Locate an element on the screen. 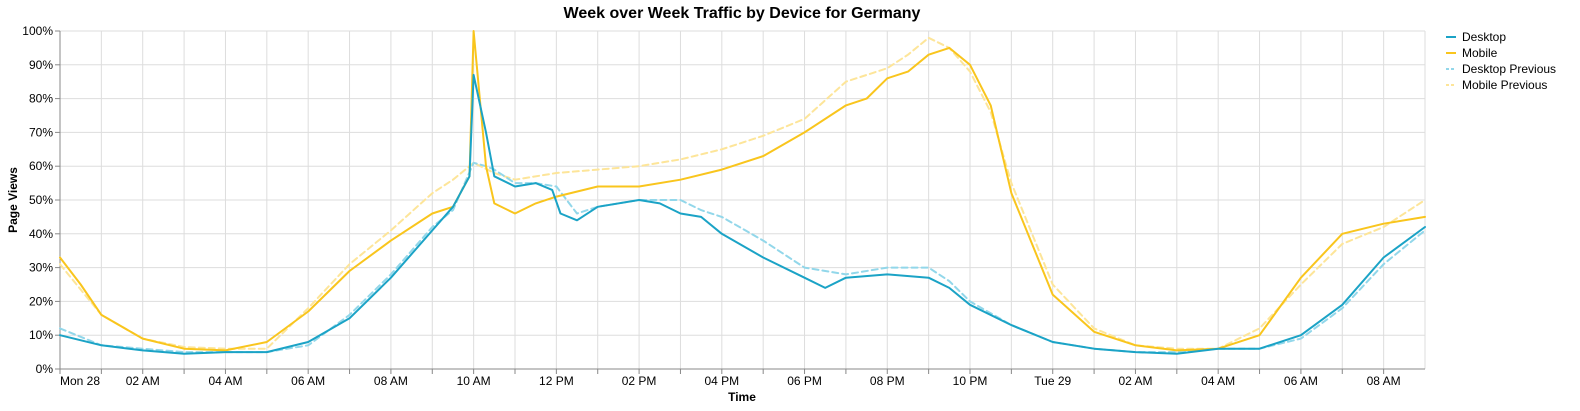 This screenshot has width=1580, height=411. x-tick-label: 10 AM is located at coordinates (474, 381).